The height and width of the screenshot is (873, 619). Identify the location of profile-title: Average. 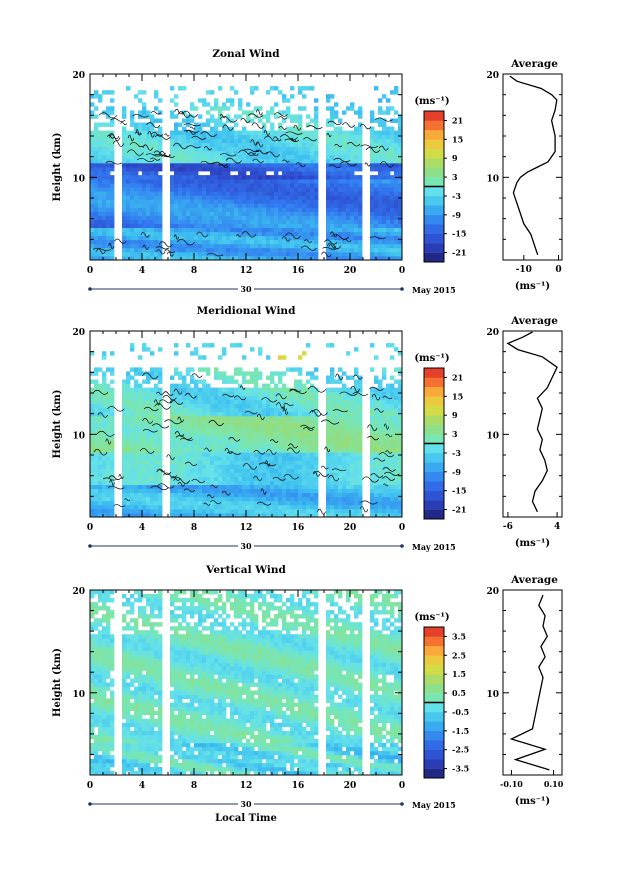
(534, 321).